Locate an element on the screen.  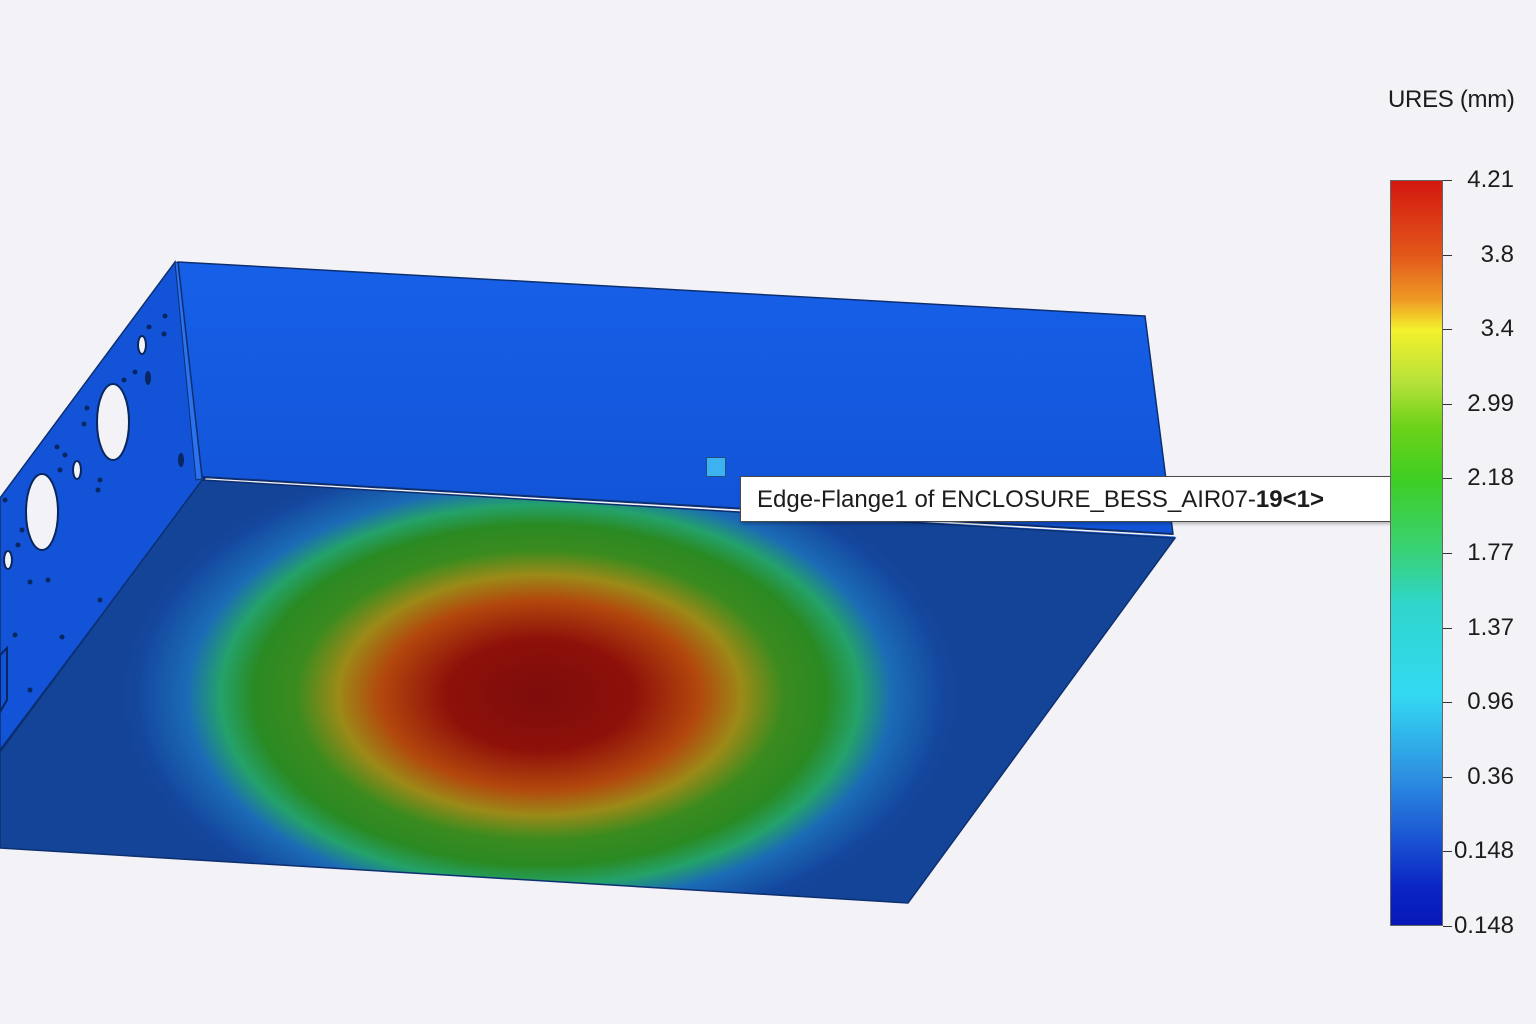
legend-tick-label: 0.96 is located at coordinates (1490, 701).